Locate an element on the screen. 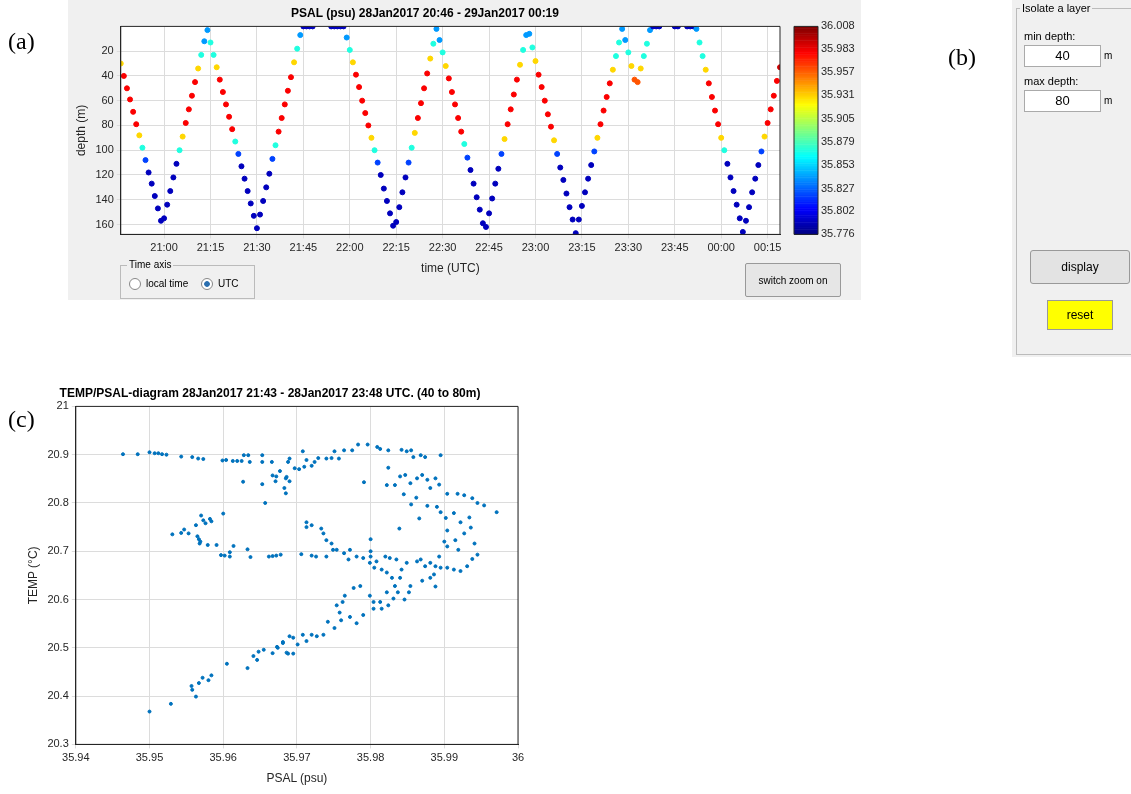 This screenshot has width=1131, height=794. color-bar-label: 35.905 is located at coordinates (838, 117).